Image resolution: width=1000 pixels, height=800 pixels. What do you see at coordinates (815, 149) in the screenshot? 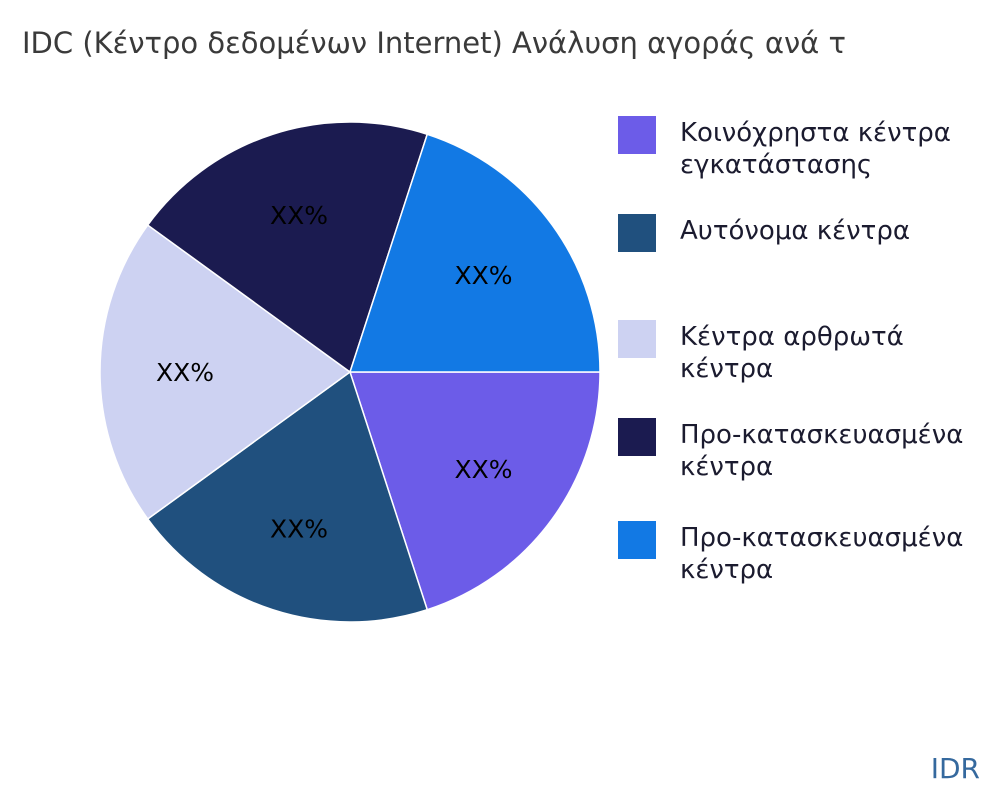
I see `legend-label: Κοινόχρηστα κέντρα εγκατάστασης` at bounding box center [815, 149].